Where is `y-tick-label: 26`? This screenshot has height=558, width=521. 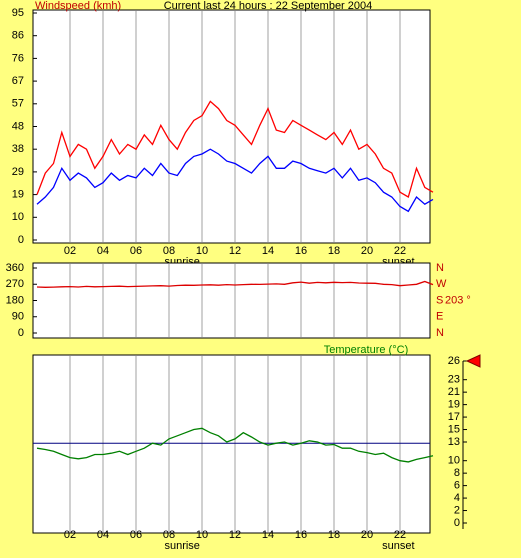
y-tick-label: 26 is located at coordinates (454, 361).